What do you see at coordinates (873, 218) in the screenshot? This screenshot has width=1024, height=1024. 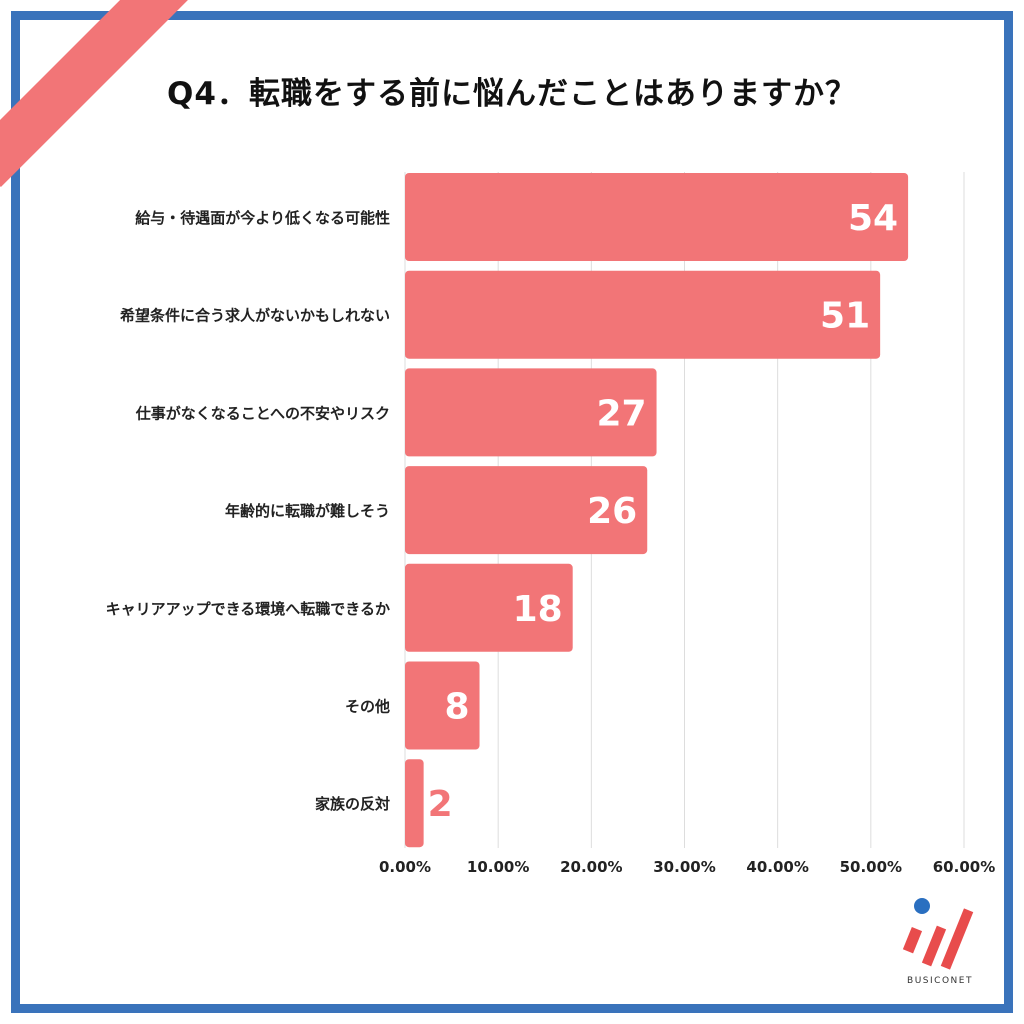 I see `data-label: 54` at bounding box center [873, 218].